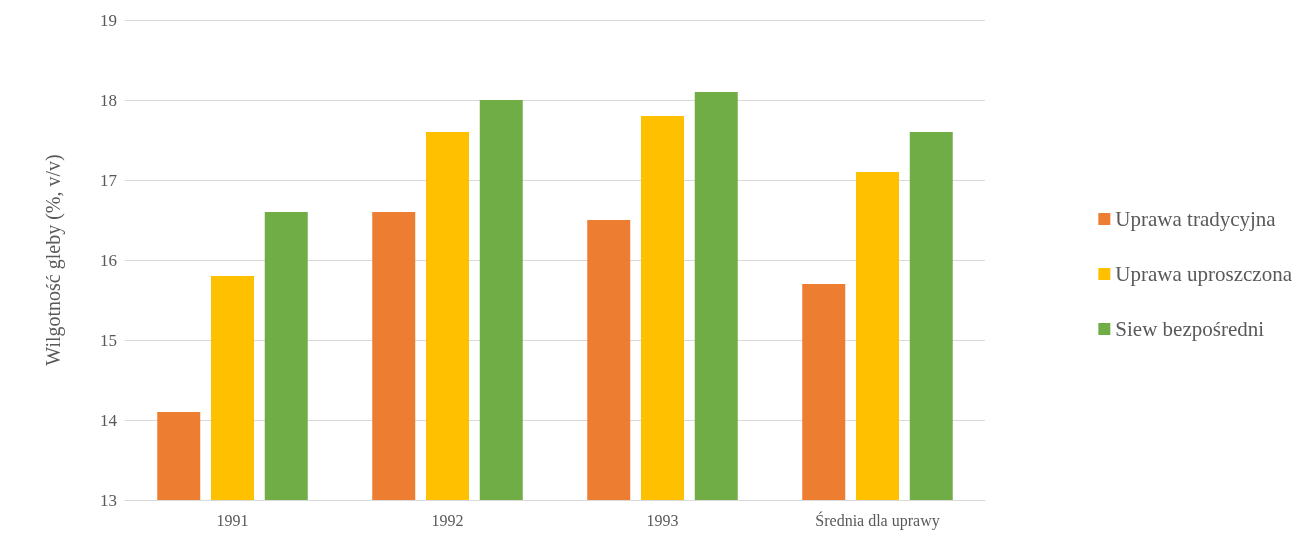  What do you see at coordinates (232, 520) in the screenshot?
I see `x-tick-label: 1991` at bounding box center [232, 520].